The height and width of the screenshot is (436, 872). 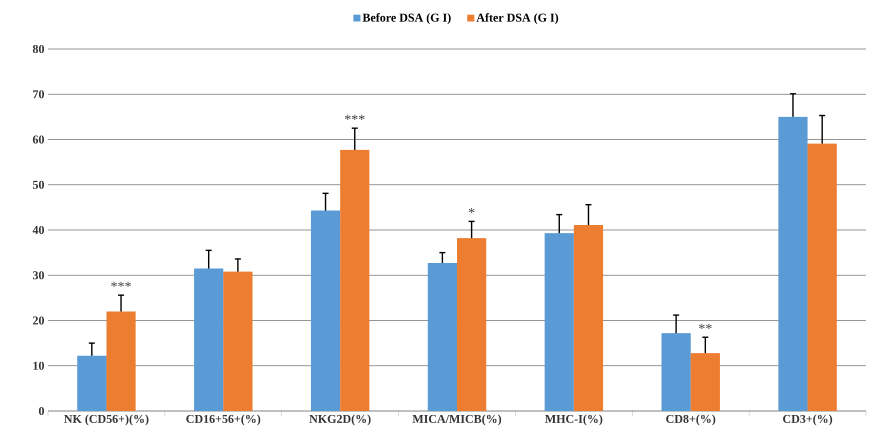 I want to click on y-tick-label: 70, so click(x=38, y=94).